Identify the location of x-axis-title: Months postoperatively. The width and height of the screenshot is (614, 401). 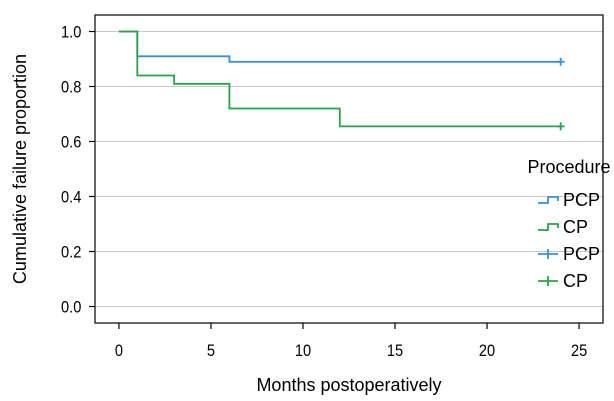
(348, 385).